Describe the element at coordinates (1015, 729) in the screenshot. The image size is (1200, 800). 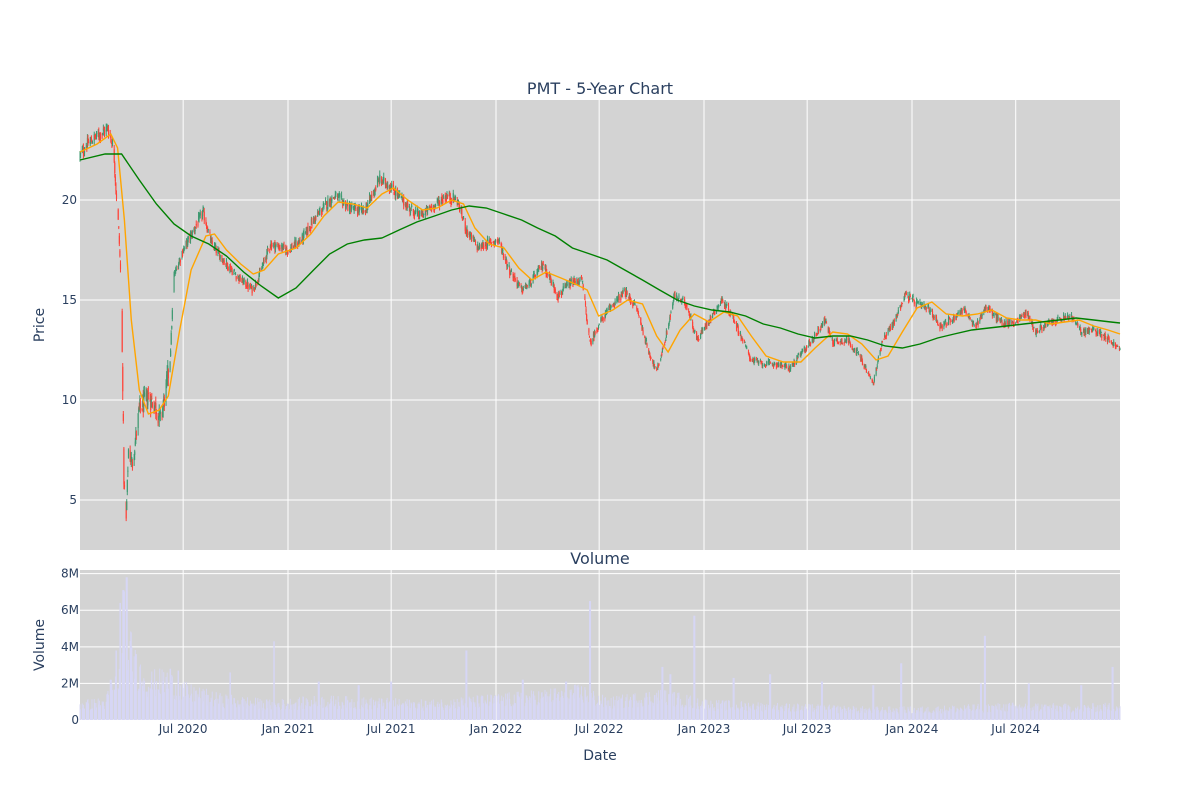
I see `x-tick-label: Jul 2024` at that location.